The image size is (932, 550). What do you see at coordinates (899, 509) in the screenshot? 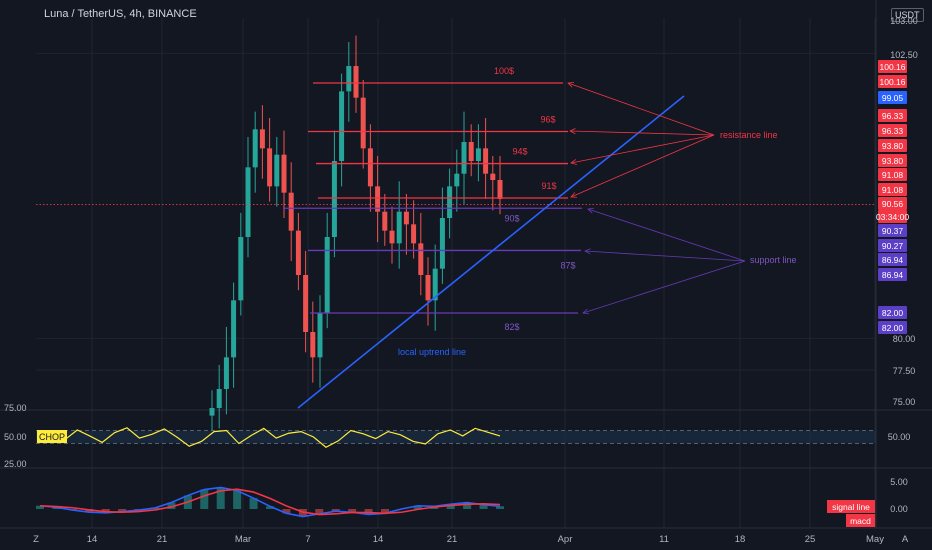
I see `macd-tick: 0.00` at bounding box center [899, 509].